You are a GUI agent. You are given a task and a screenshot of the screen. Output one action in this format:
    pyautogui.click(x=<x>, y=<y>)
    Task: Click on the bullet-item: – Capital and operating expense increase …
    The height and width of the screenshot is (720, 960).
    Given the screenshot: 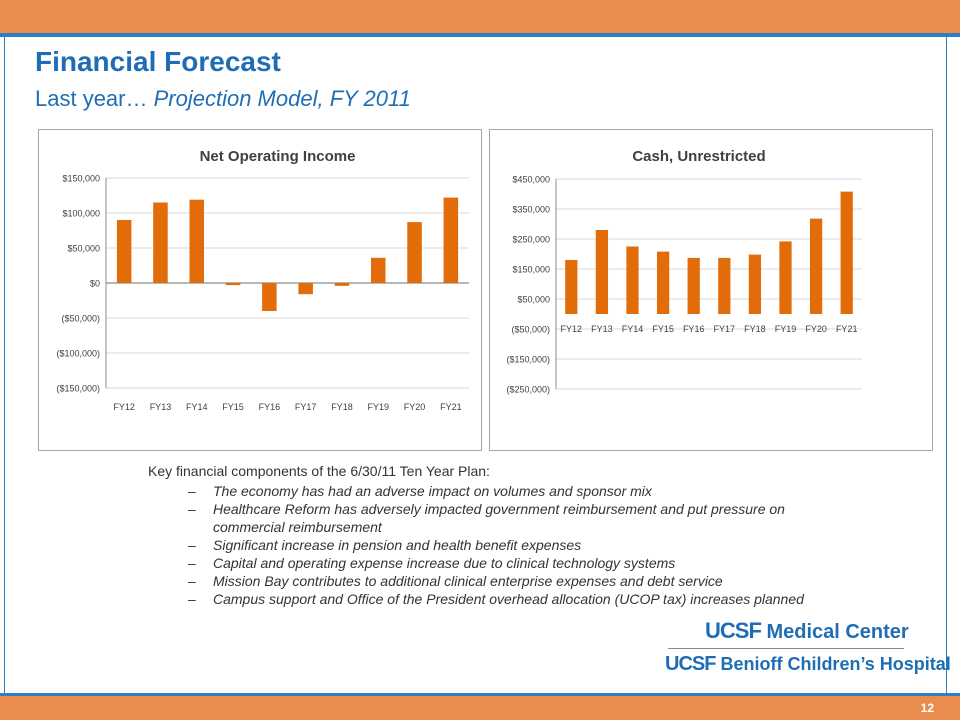 What is the action you would take?
    pyautogui.click(x=518, y=563)
    